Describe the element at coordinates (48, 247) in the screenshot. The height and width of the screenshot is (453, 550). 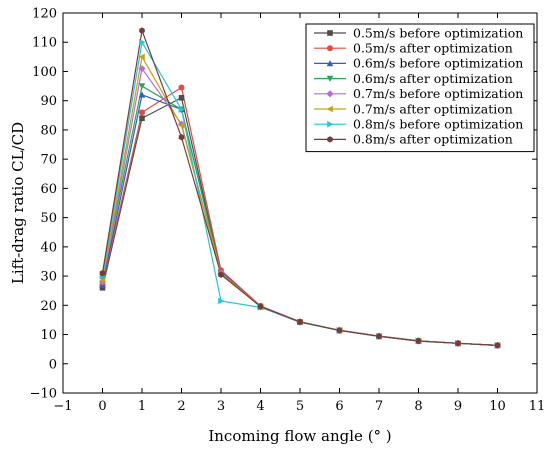
I see `y-tick-label: 40` at that location.